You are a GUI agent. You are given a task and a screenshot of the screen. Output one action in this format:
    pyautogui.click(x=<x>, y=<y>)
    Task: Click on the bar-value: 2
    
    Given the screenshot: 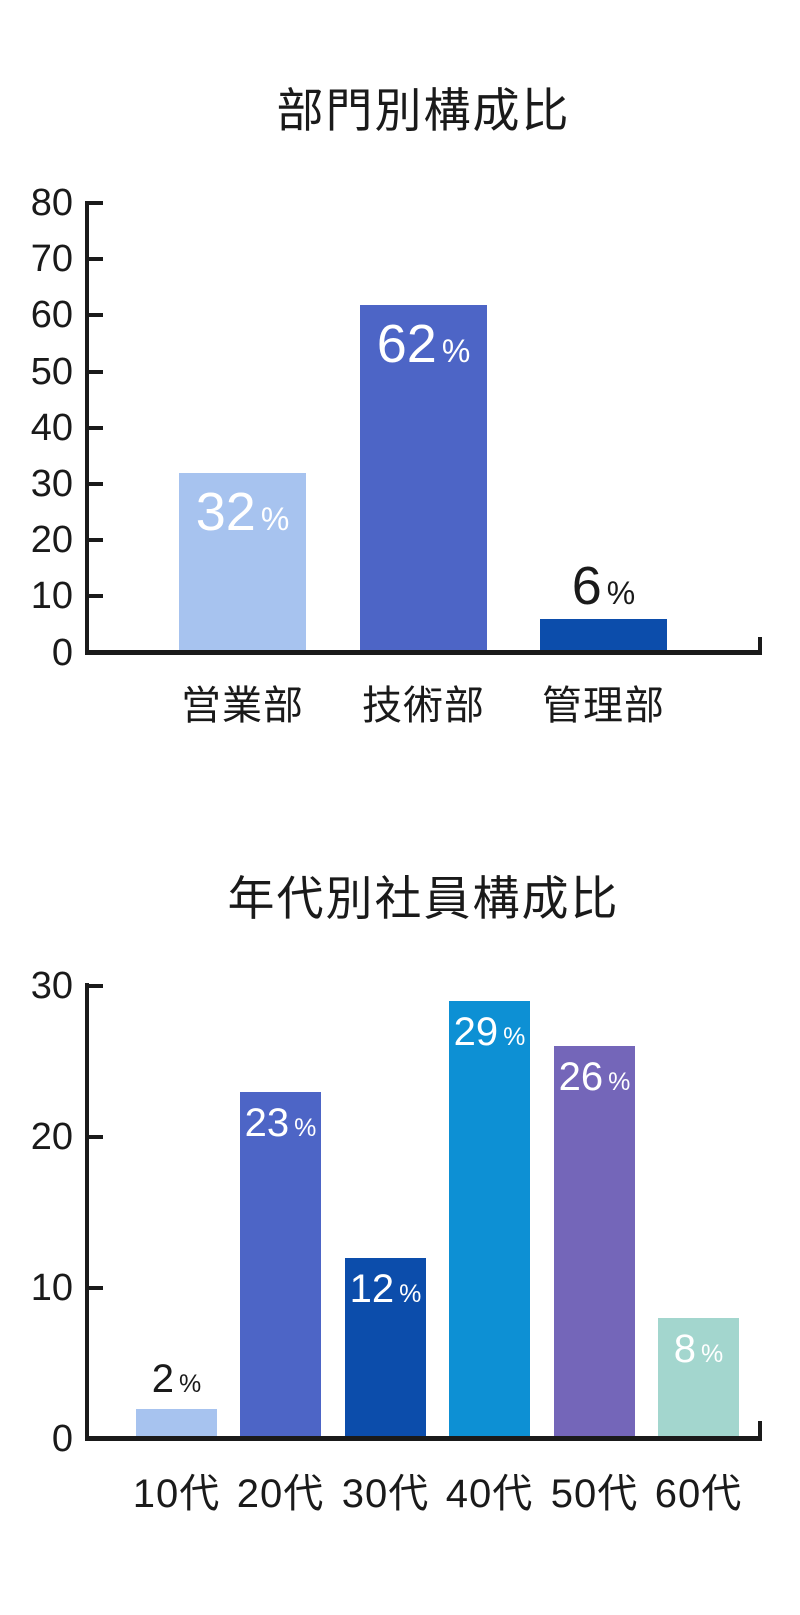 What is the action you would take?
    pyautogui.click(x=162, y=1379)
    